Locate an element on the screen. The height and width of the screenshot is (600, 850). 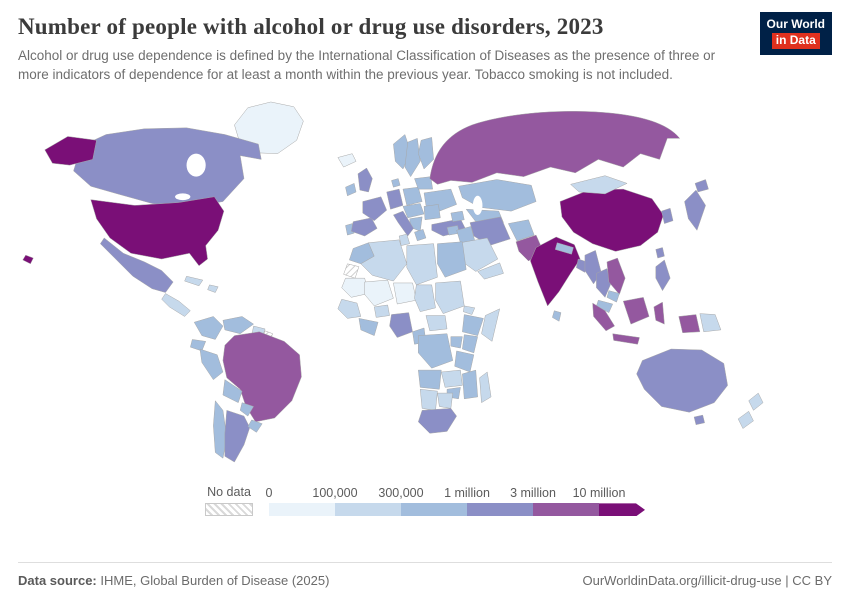
country-senegal is located at coordinates (349, 309).